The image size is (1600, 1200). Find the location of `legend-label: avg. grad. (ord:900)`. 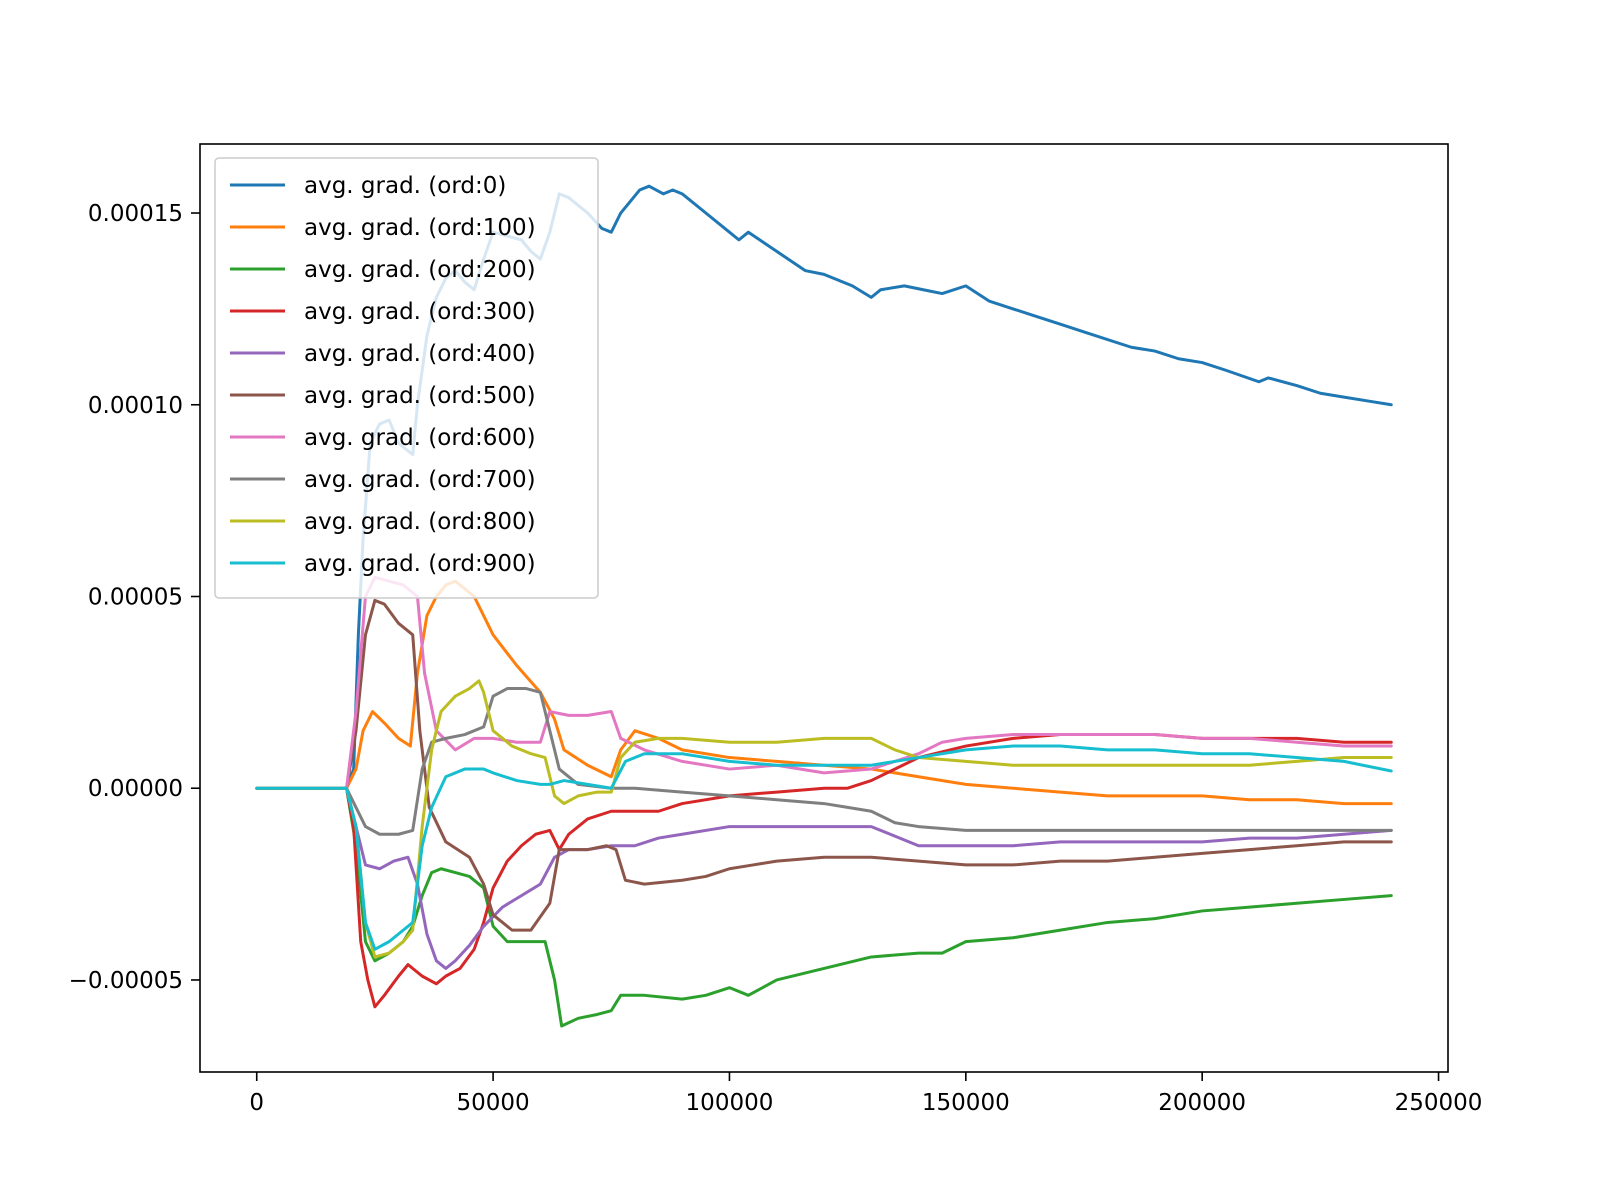

legend-label: avg. grad. (ord:900) is located at coordinates (420, 564).